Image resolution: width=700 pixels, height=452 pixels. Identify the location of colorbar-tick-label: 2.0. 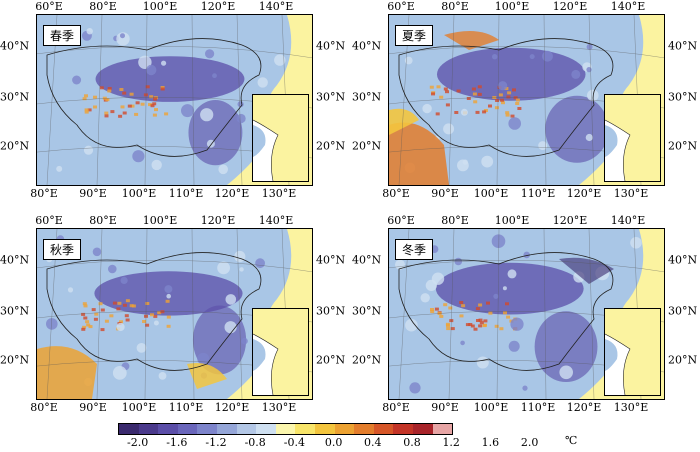
(529, 442).